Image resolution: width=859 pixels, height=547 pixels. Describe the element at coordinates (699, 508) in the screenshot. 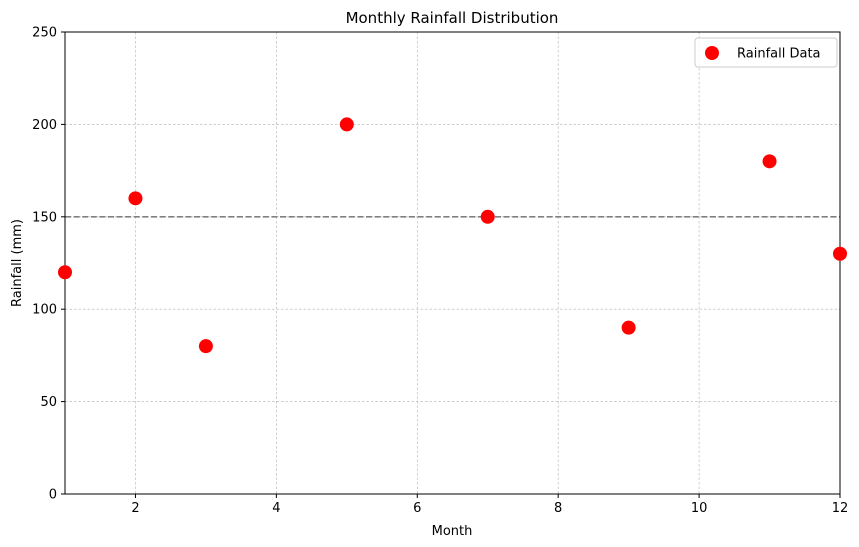

I see `x-tick-label: 10` at that location.